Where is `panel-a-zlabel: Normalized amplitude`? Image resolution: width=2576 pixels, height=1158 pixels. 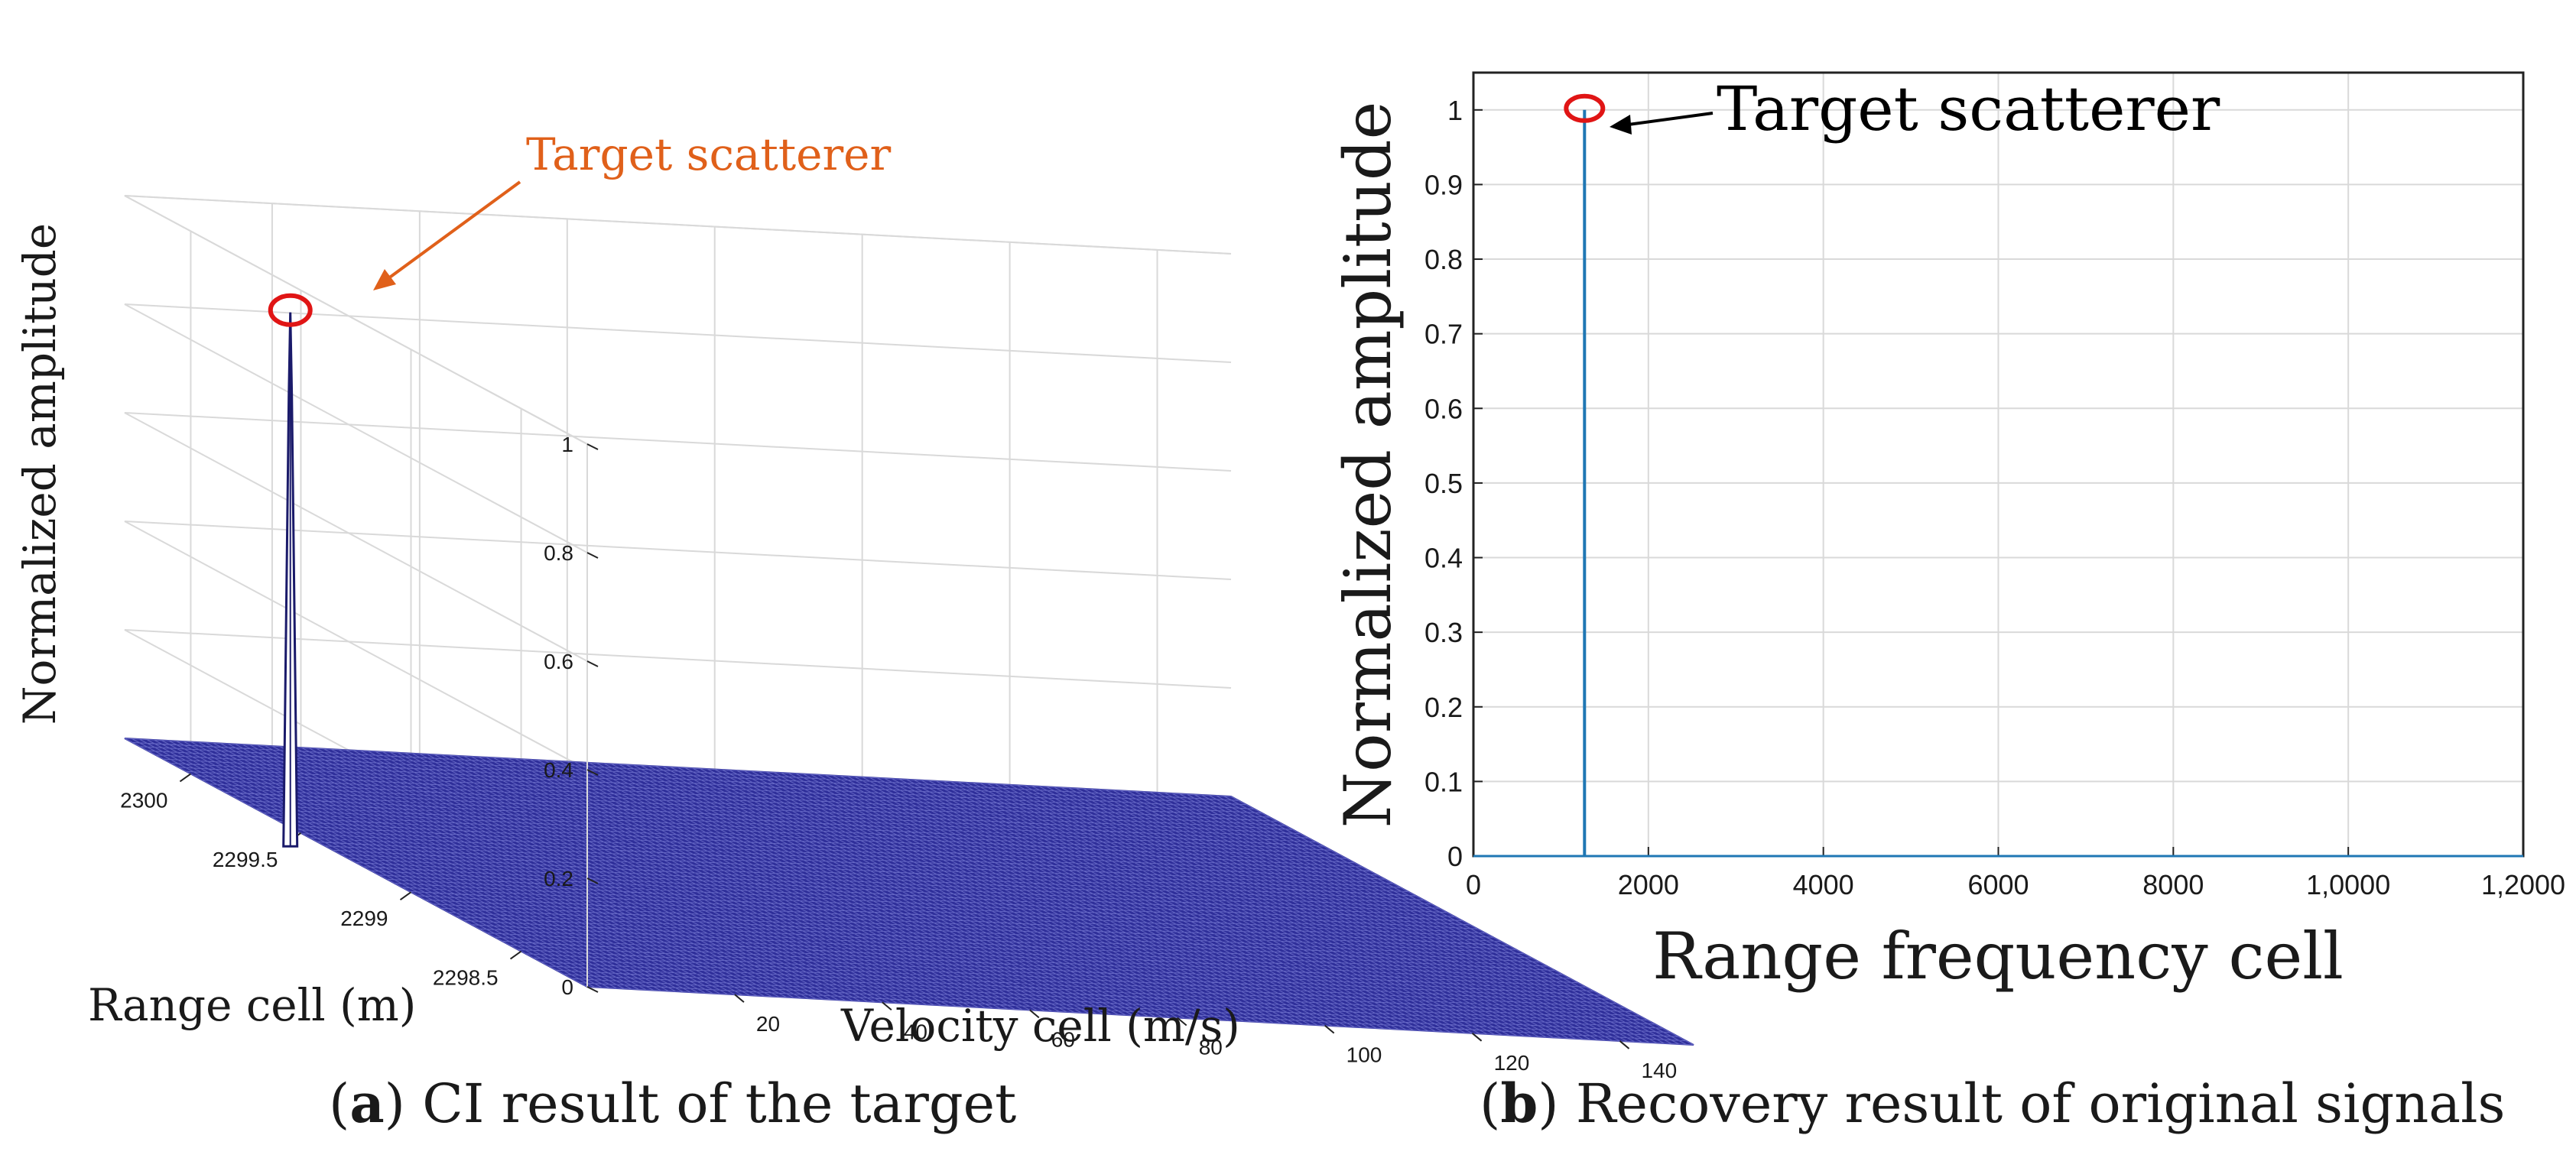
panel-a-zlabel: Normalized amplitude is located at coordinates (40, 474).